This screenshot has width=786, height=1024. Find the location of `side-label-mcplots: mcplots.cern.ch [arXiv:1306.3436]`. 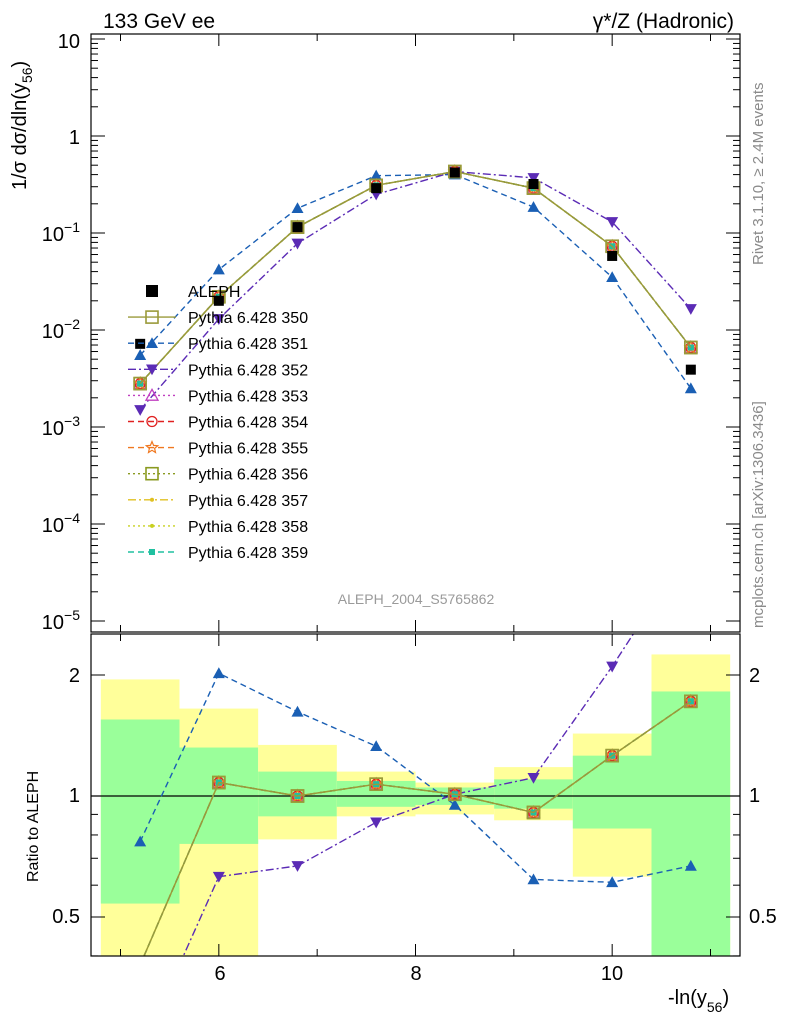

side-label-mcplots: mcplots.cern.ch [arXiv:1306.3436] is located at coordinates (758, 514).